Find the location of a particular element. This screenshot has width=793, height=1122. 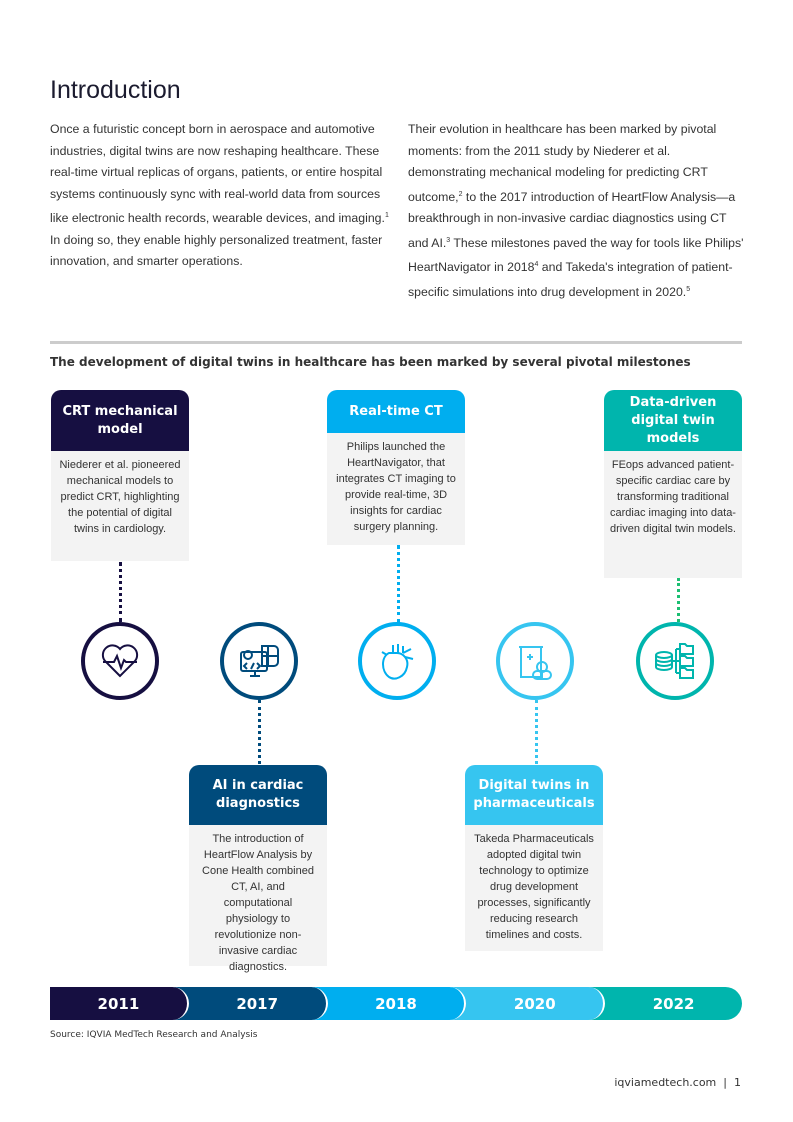

timeline-year-2020: 2020 is located at coordinates (527, 1003).